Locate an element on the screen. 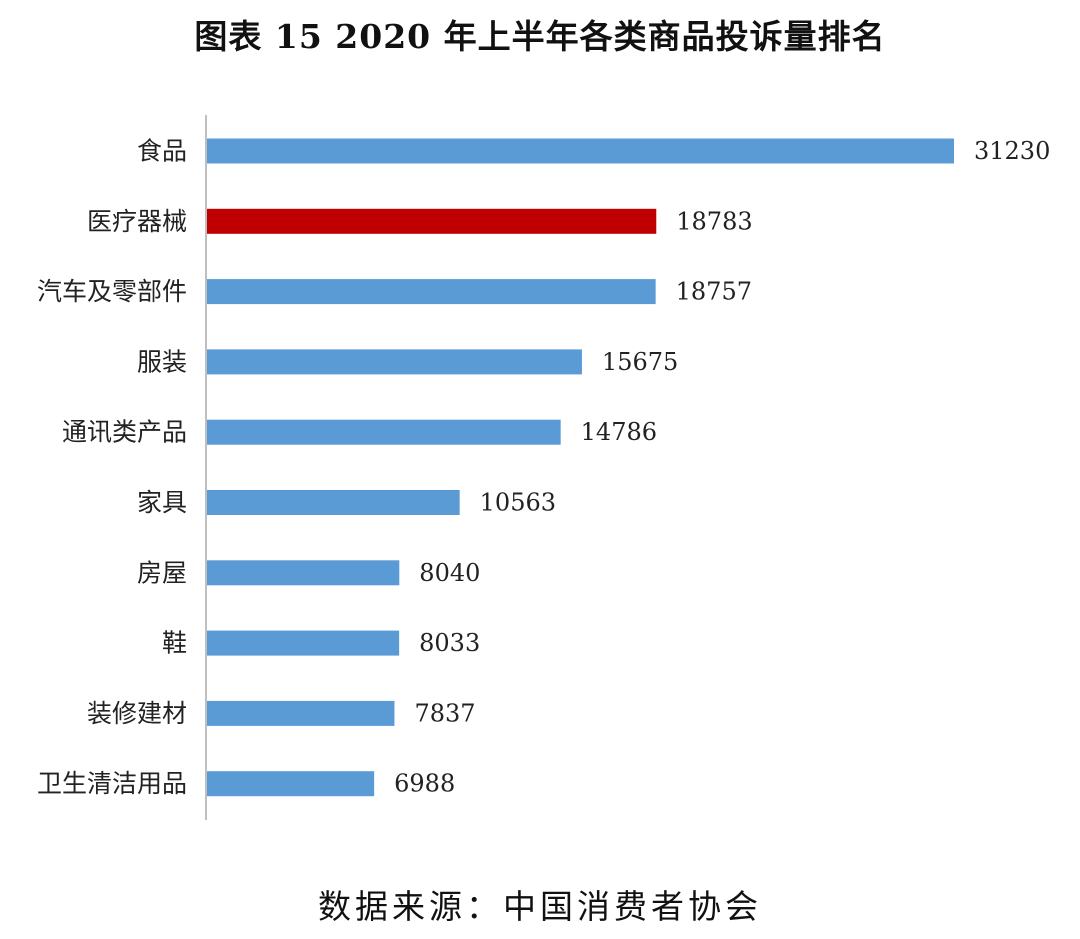 The height and width of the screenshot is (939, 1080). value-label: 6988 is located at coordinates (424, 784).